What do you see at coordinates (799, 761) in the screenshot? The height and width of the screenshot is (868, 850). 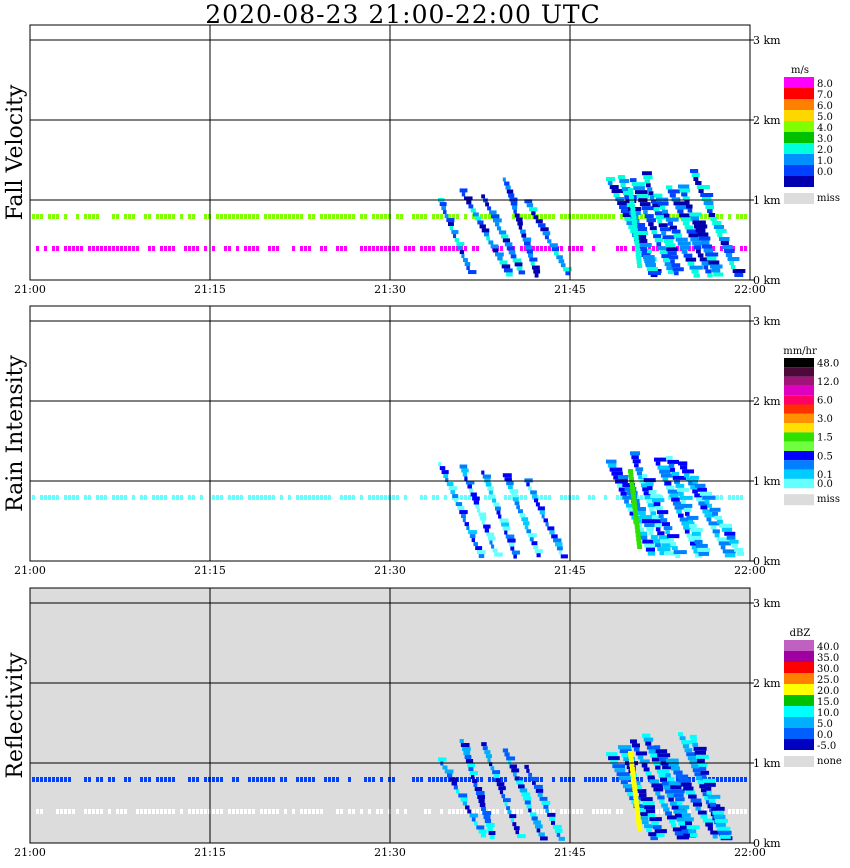 I see `colorbar-missing-swatch` at bounding box center [799, 761].